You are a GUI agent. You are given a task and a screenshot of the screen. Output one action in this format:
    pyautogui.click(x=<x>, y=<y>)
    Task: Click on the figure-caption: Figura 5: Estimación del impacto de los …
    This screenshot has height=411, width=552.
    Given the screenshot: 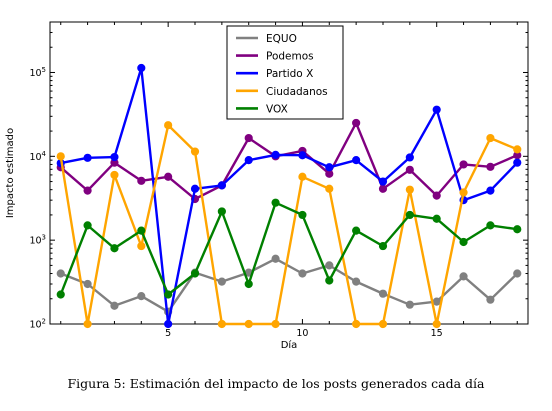 What is the action you would take?
    pyautogui.click(x=276, y=383)
    